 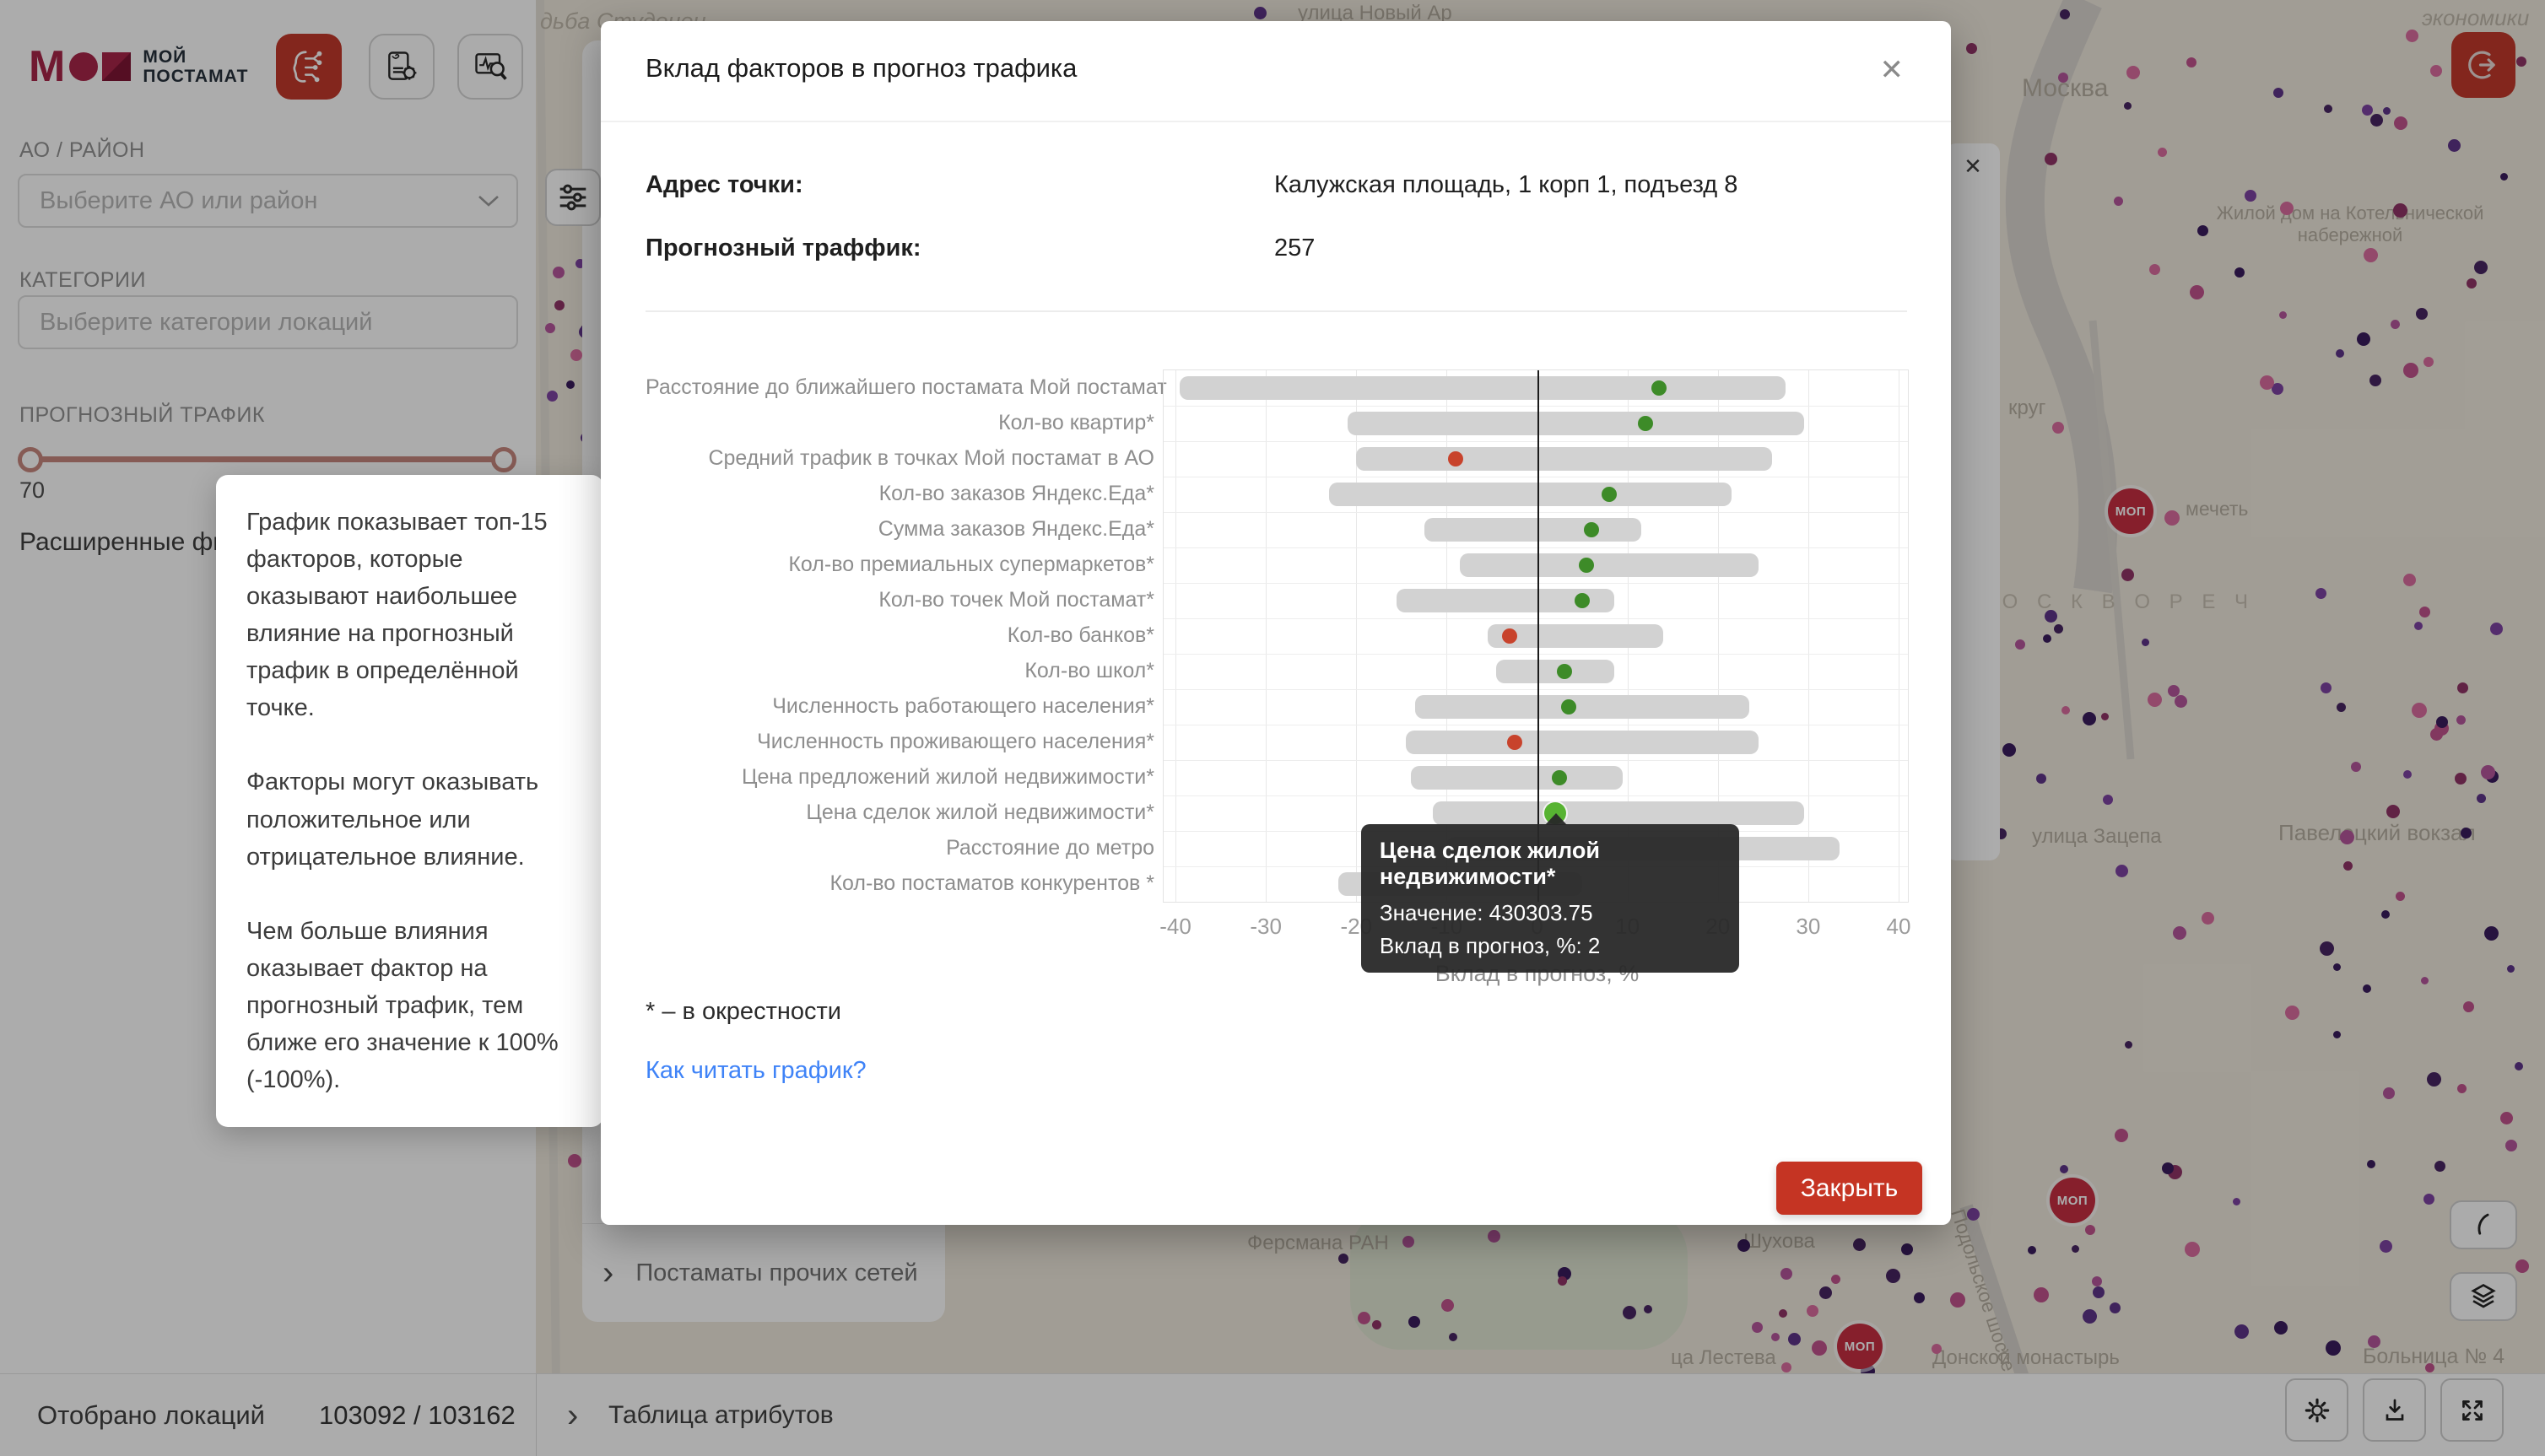 I want to click on forecast-traffic-label: ПРОГНОЗНЫЙ ТРАФИК, so click(x=142, y=415).